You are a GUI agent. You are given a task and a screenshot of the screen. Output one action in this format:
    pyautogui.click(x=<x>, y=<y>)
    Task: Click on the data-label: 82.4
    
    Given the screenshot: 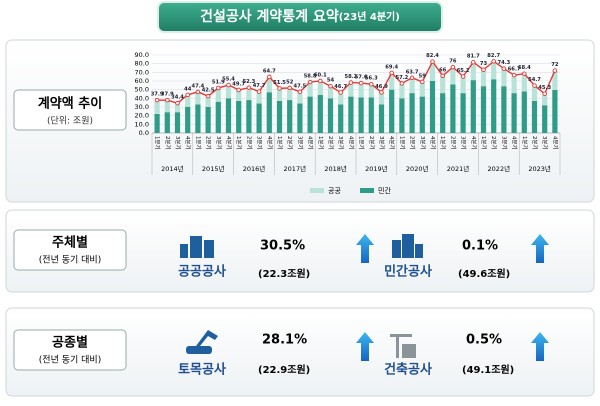 What is the action you would take?
    pyautogui.click(x=432, y=56)
    